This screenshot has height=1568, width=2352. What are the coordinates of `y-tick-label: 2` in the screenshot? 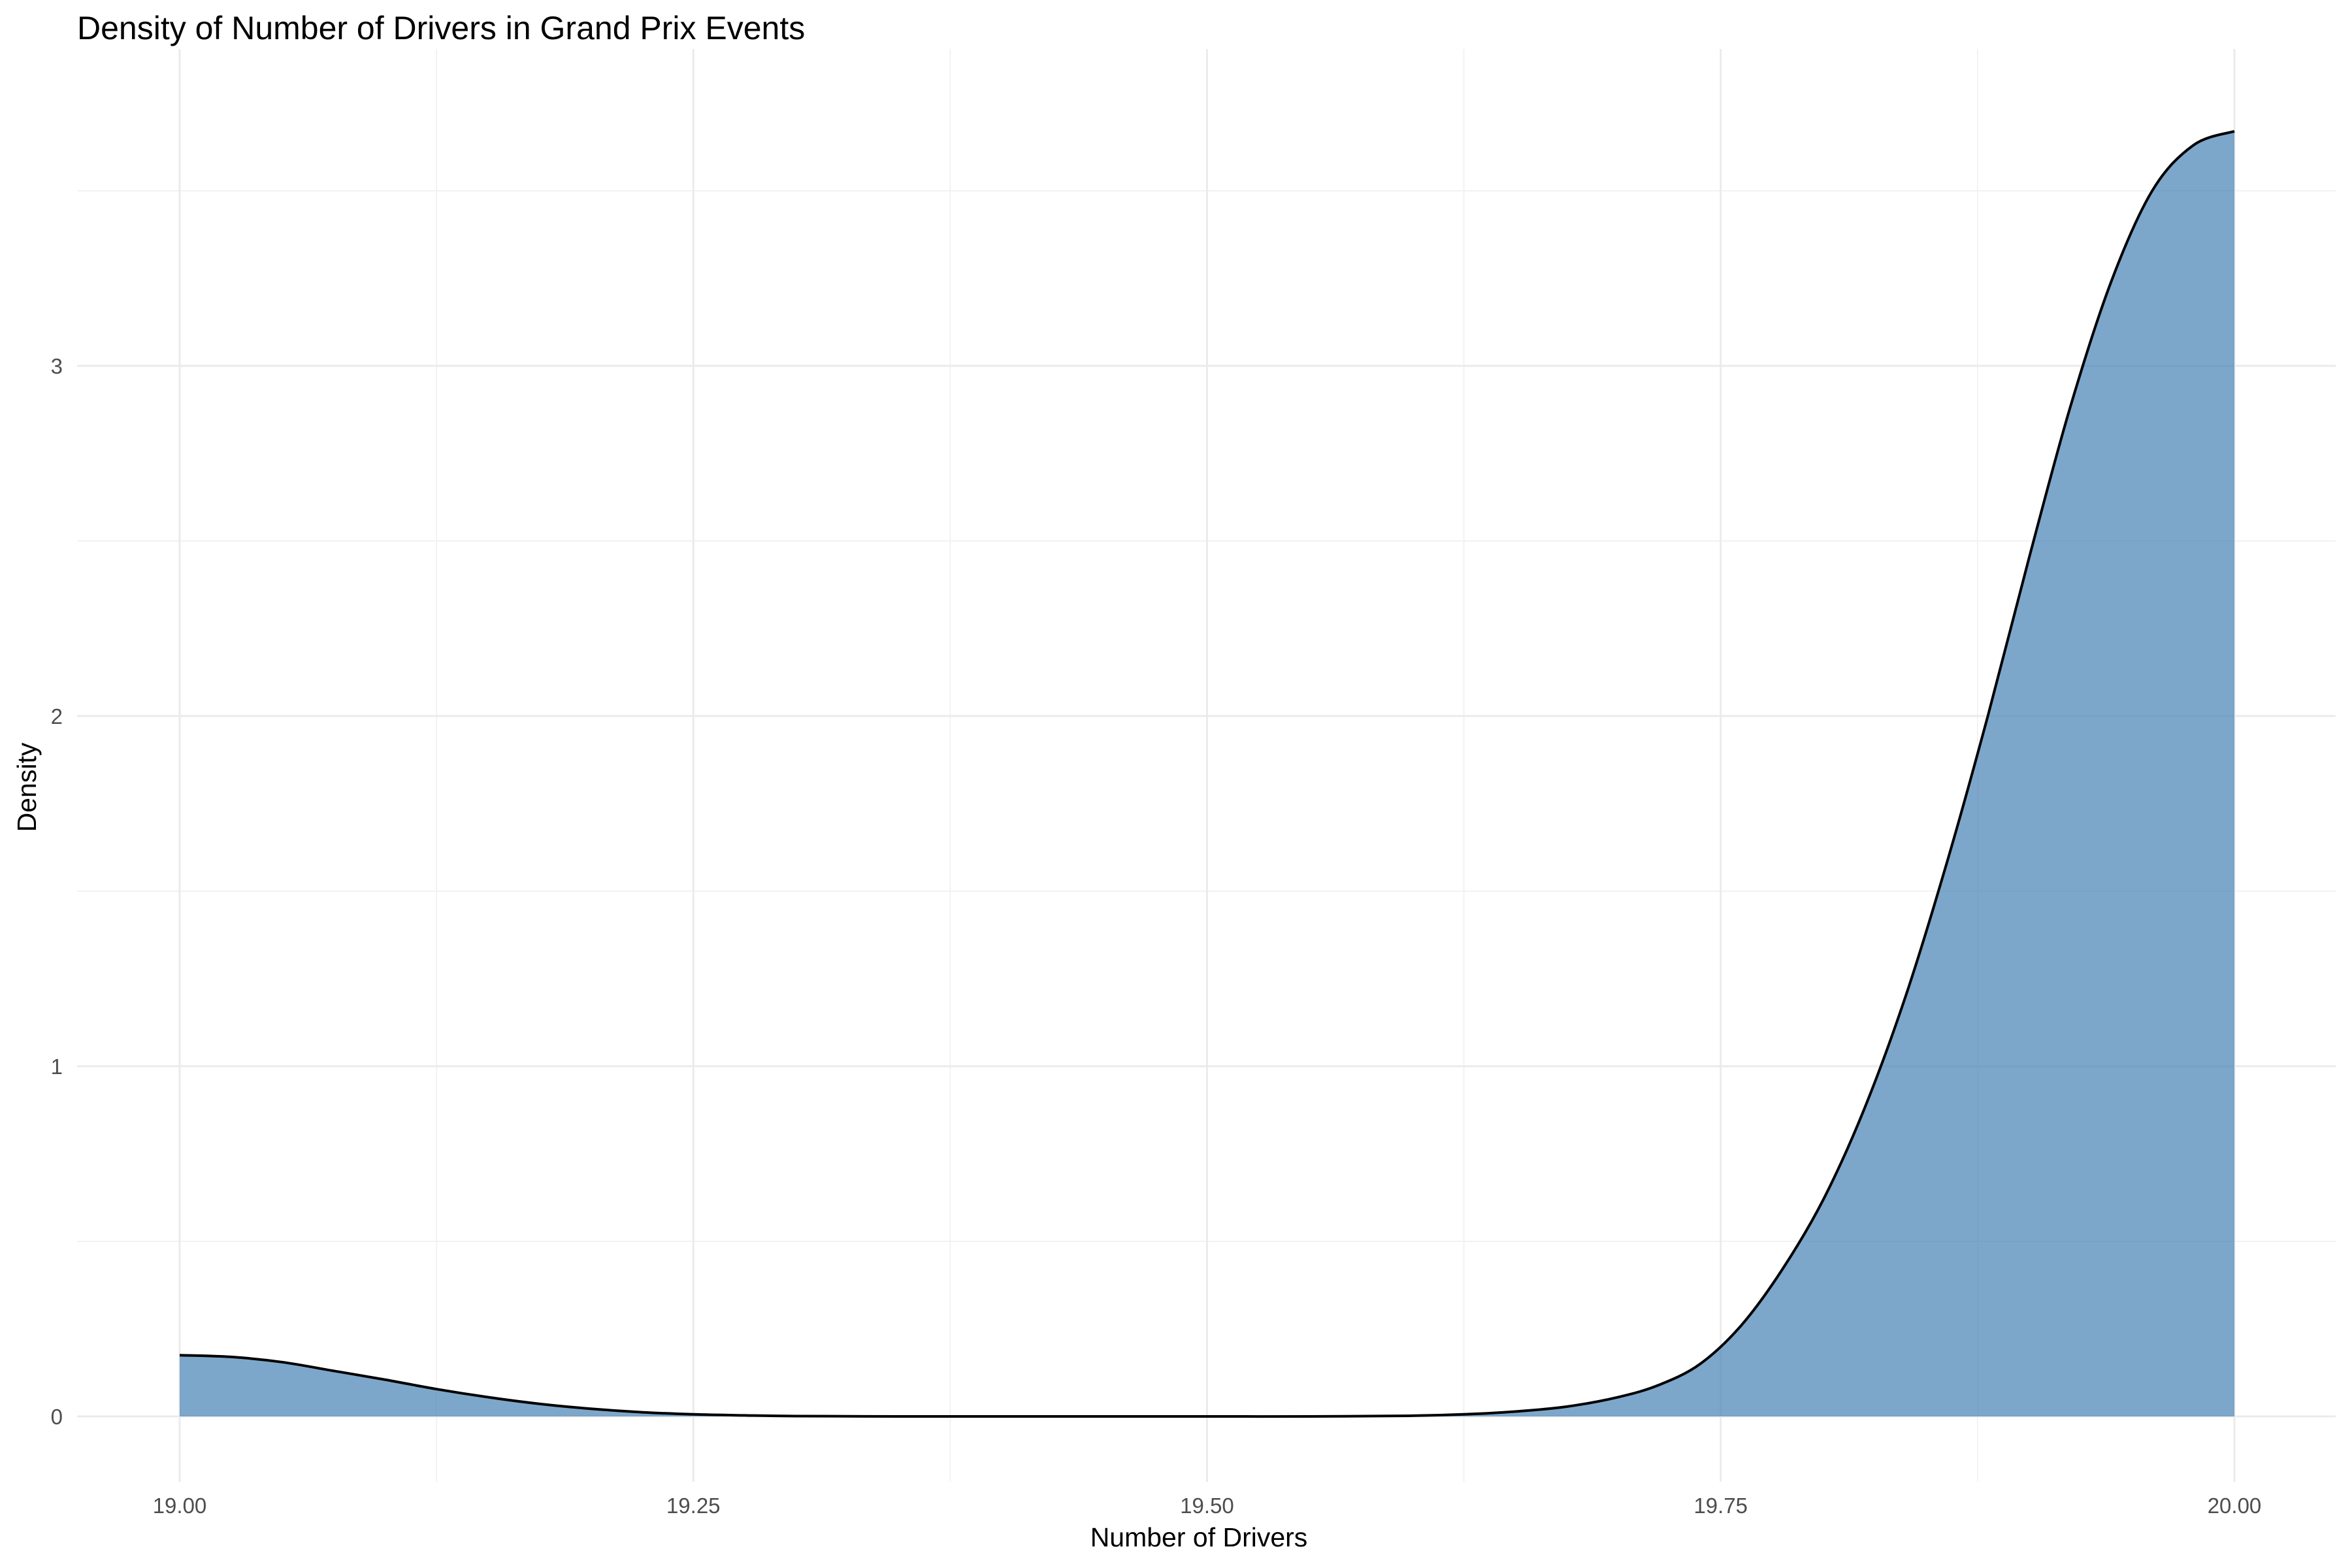 It's located at (57, 716).